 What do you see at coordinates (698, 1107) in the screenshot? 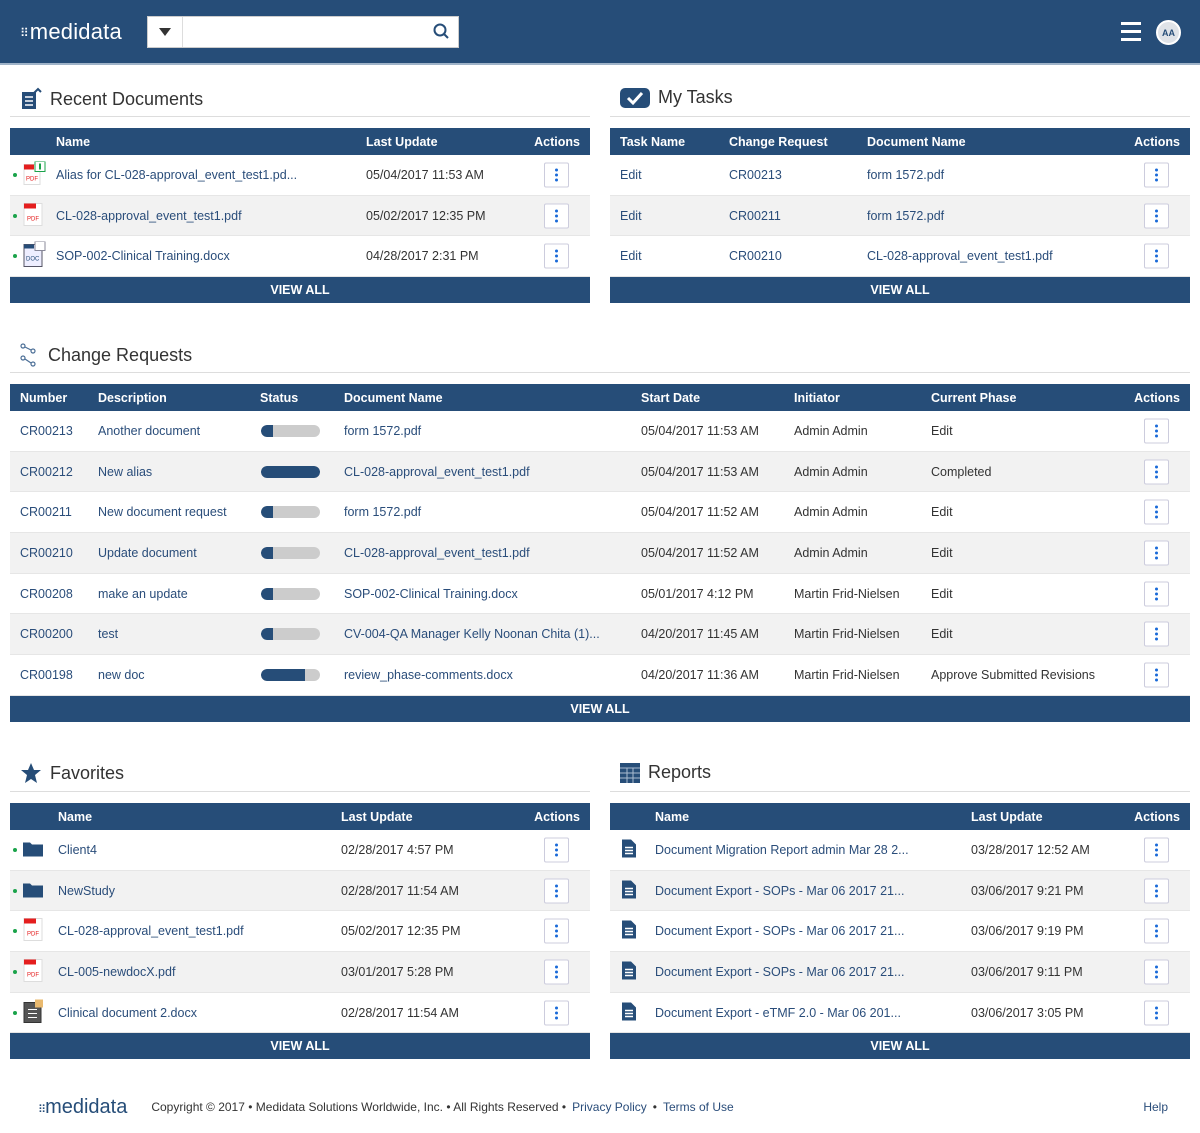
I see `terms-of-use-link: Terms of Use` at bounding box center [698, 1107].